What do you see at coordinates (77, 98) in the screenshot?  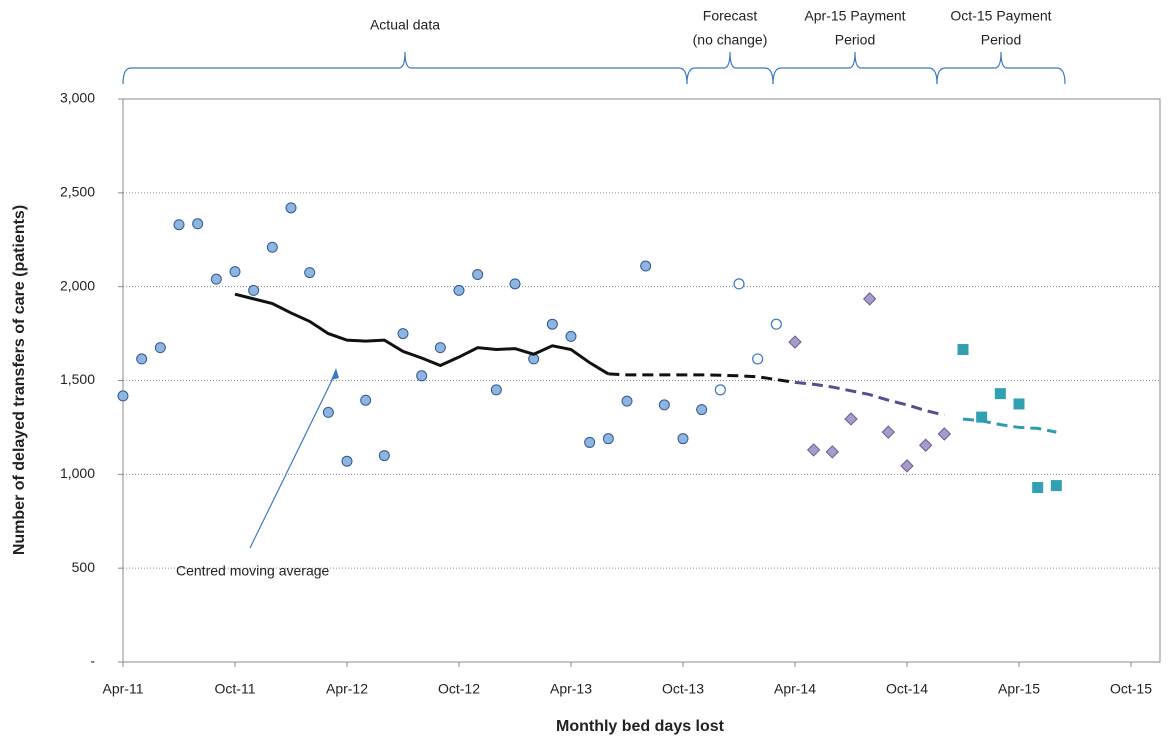 I see `y-tick-label: 3,000` at bounding box center [77, 98].